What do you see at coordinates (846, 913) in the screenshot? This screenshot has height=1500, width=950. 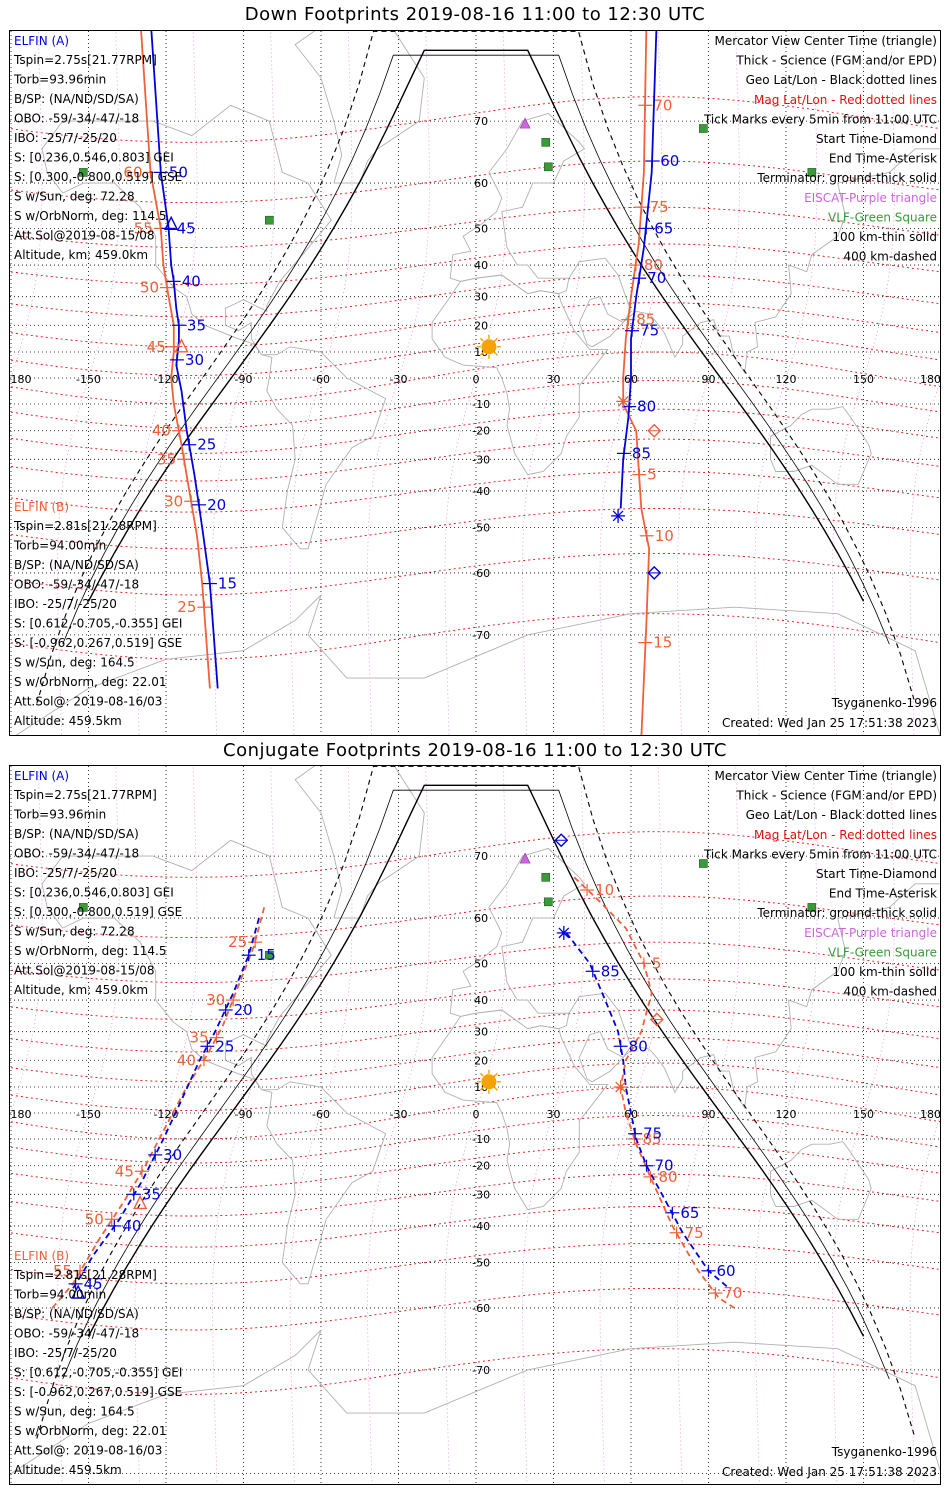 I see `legend-entry: Terminator: ground-thick solid` at bounding box center [846, 913].